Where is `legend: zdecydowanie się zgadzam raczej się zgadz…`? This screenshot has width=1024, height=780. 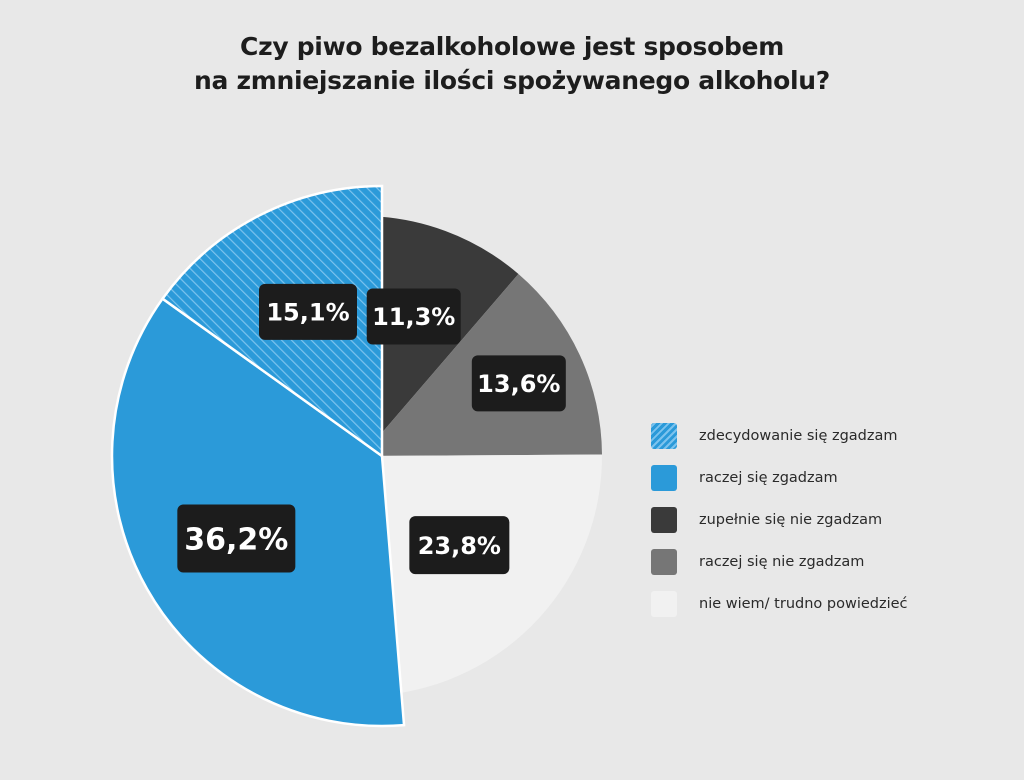
legend: zdecydowanie się zgadzam raczej się zgadz… is located at coordinates (779, 527).